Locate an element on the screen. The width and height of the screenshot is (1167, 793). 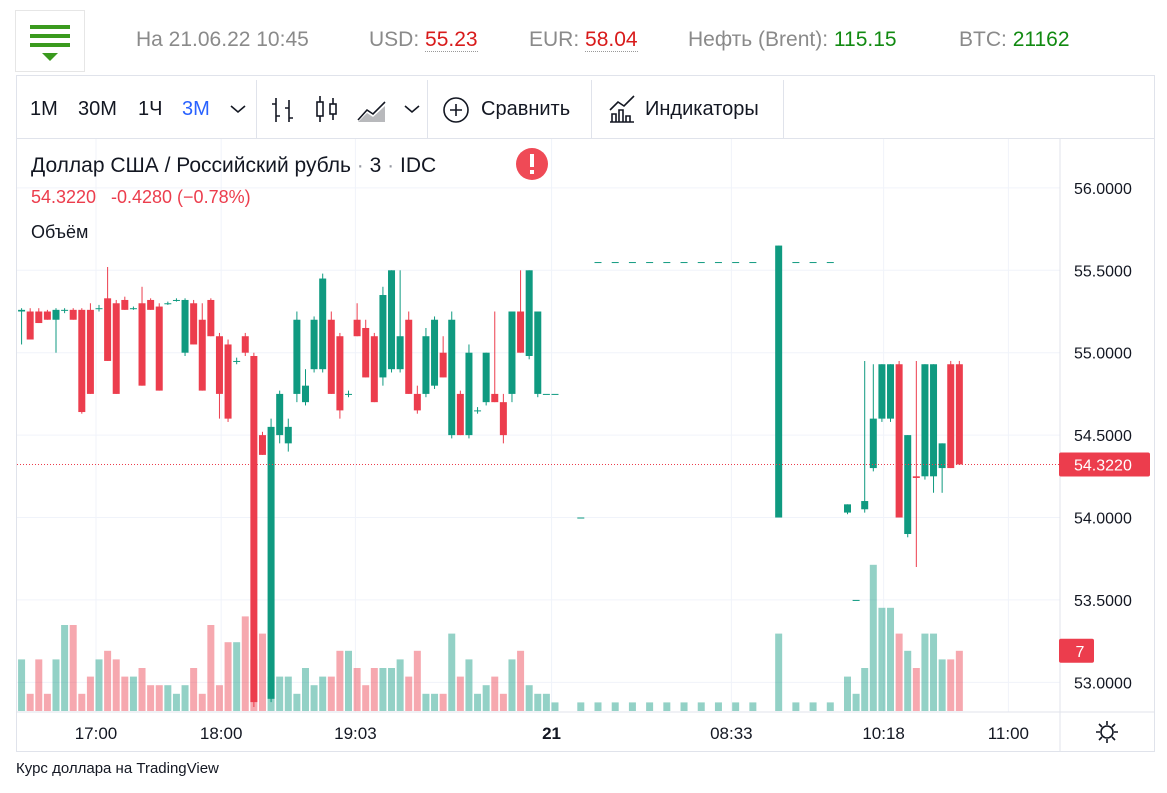
y-tick-label: 54.5000 is located at coordinates (1103, 436).